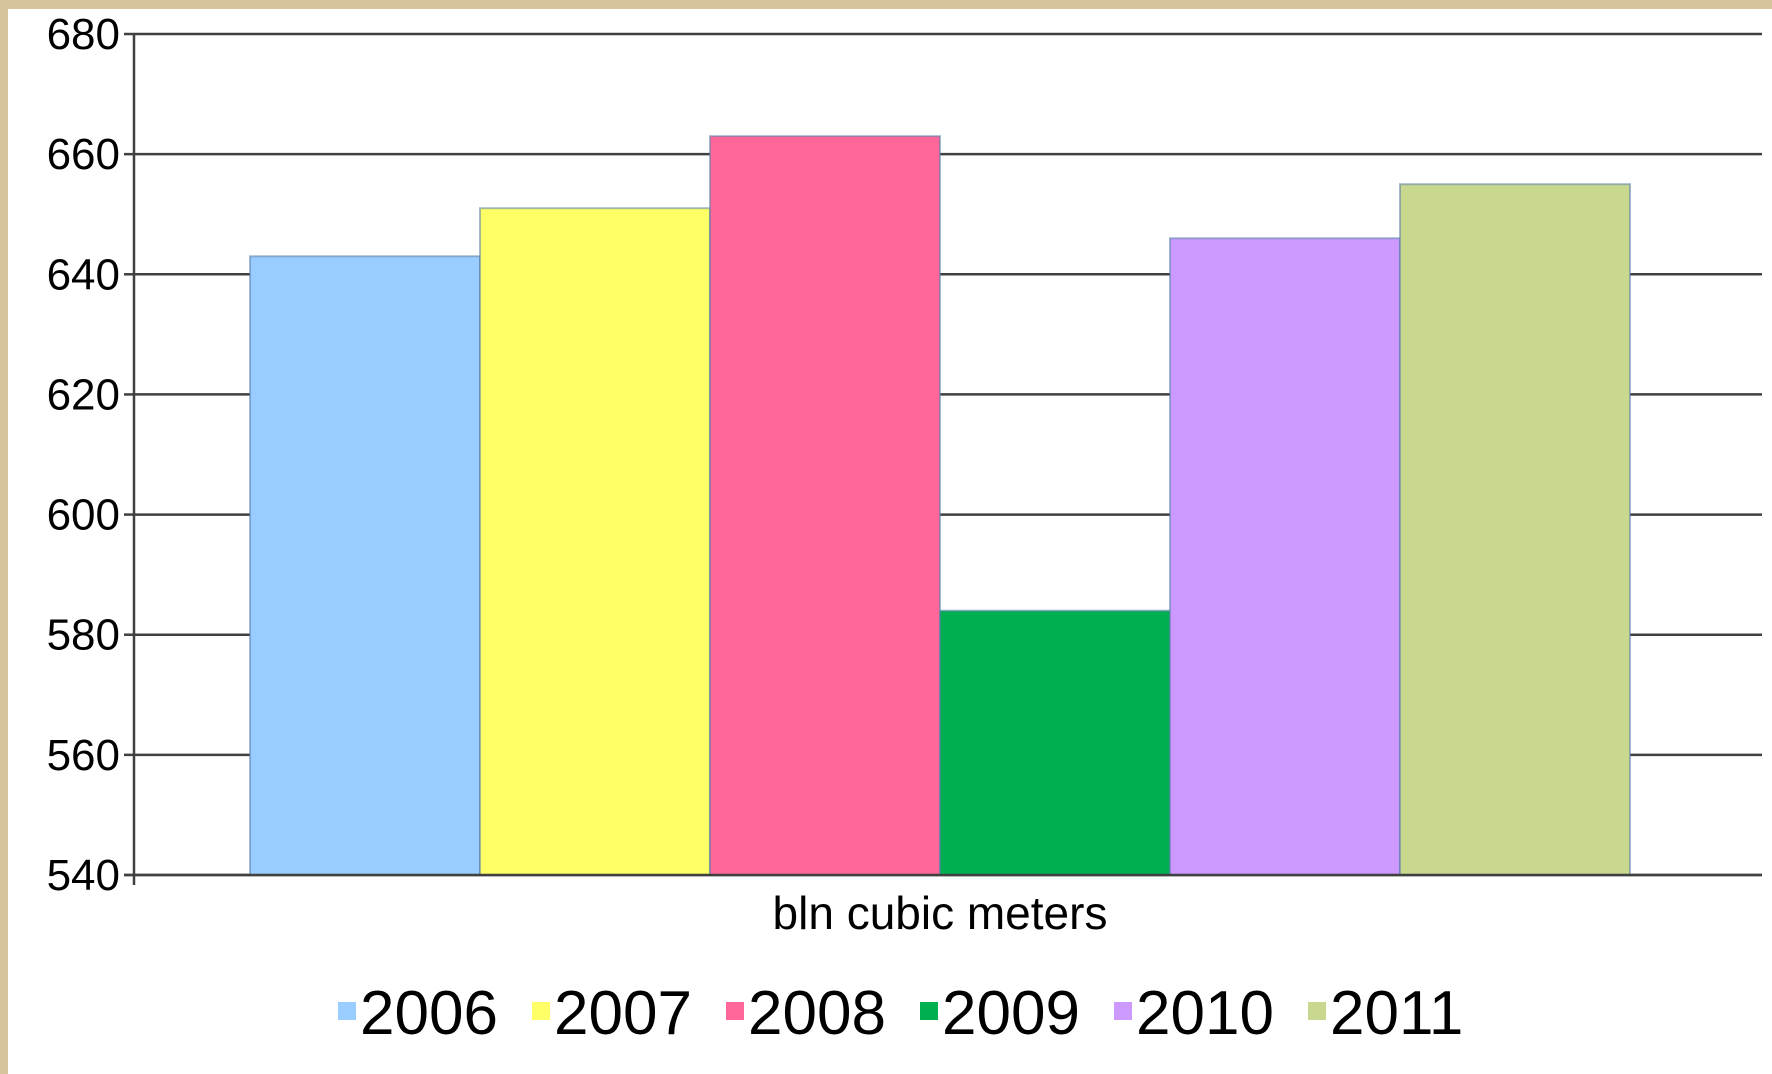 Image resolution: width=1772 pixels, height=1074 pixels. Describe the element at coordinates (1055, 743) in the screenshot. I see `bar-2009` at that location.